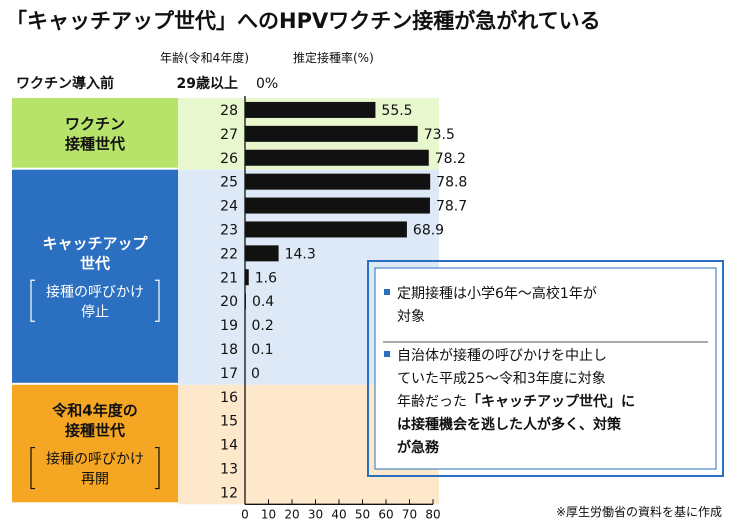 Image resolution: width=730 pixels, height=529 pixels. I want to click on age-label: 26, so click(229, 159).